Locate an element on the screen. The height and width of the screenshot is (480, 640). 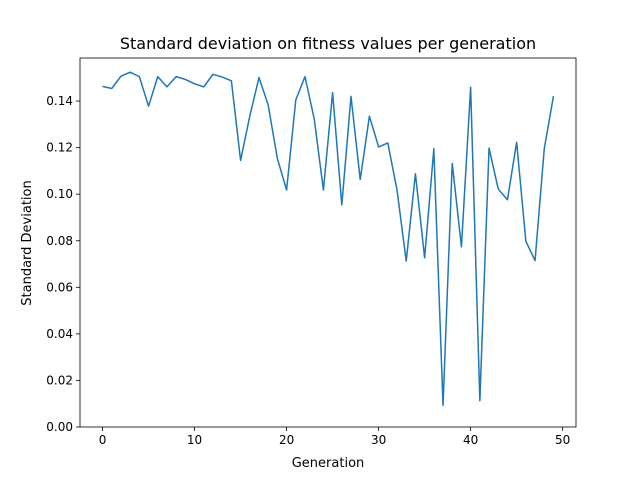
x-tick-label: 10 is located at coordinates (194, 440).